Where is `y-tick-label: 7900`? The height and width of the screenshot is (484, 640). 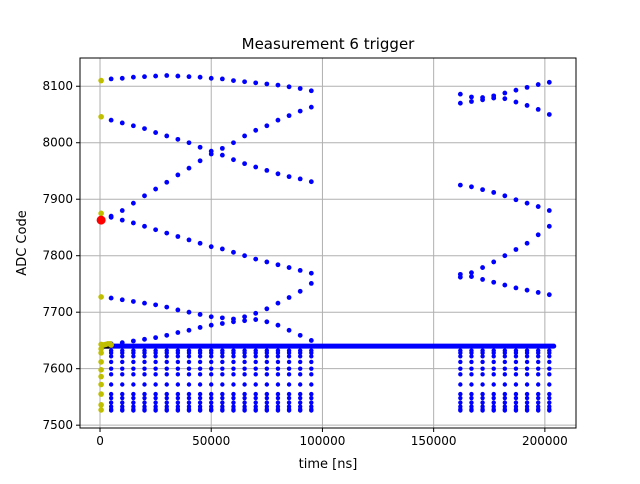
y-tick-label: 7900 is located at coordinates (57, 199).